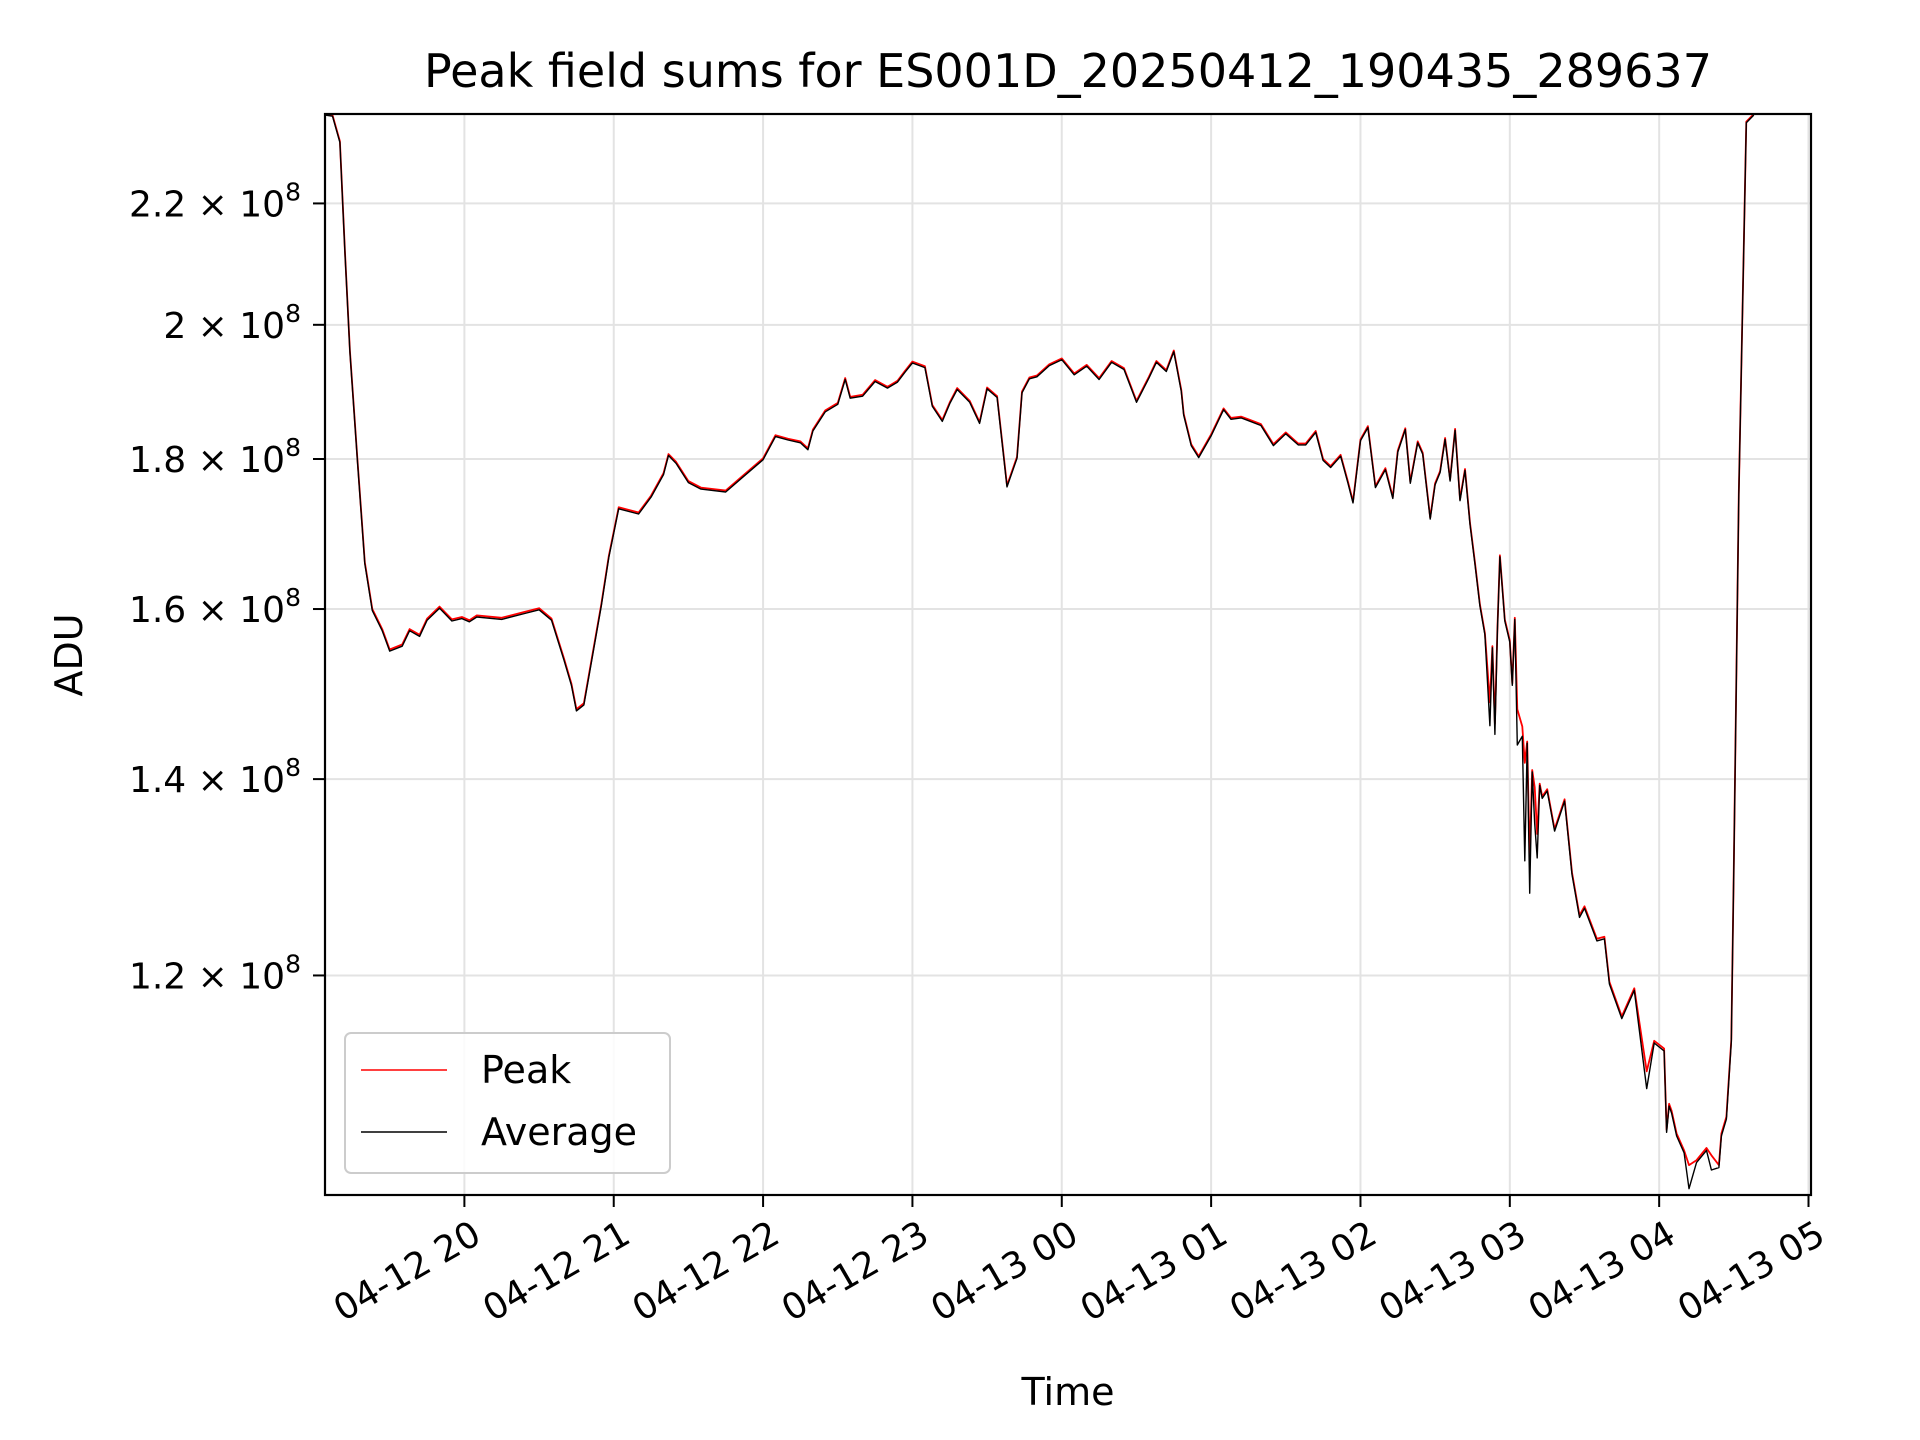  I want to click on legend: Peak Average, so click(507, 1103).